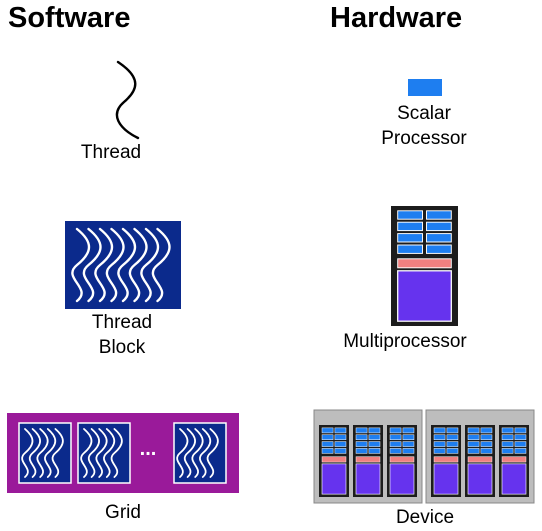 This screenshot has width=542, height=531. Describe the element at coordinates (111, 152) in the screenshot. I see `thread-label: Thread` at that location.